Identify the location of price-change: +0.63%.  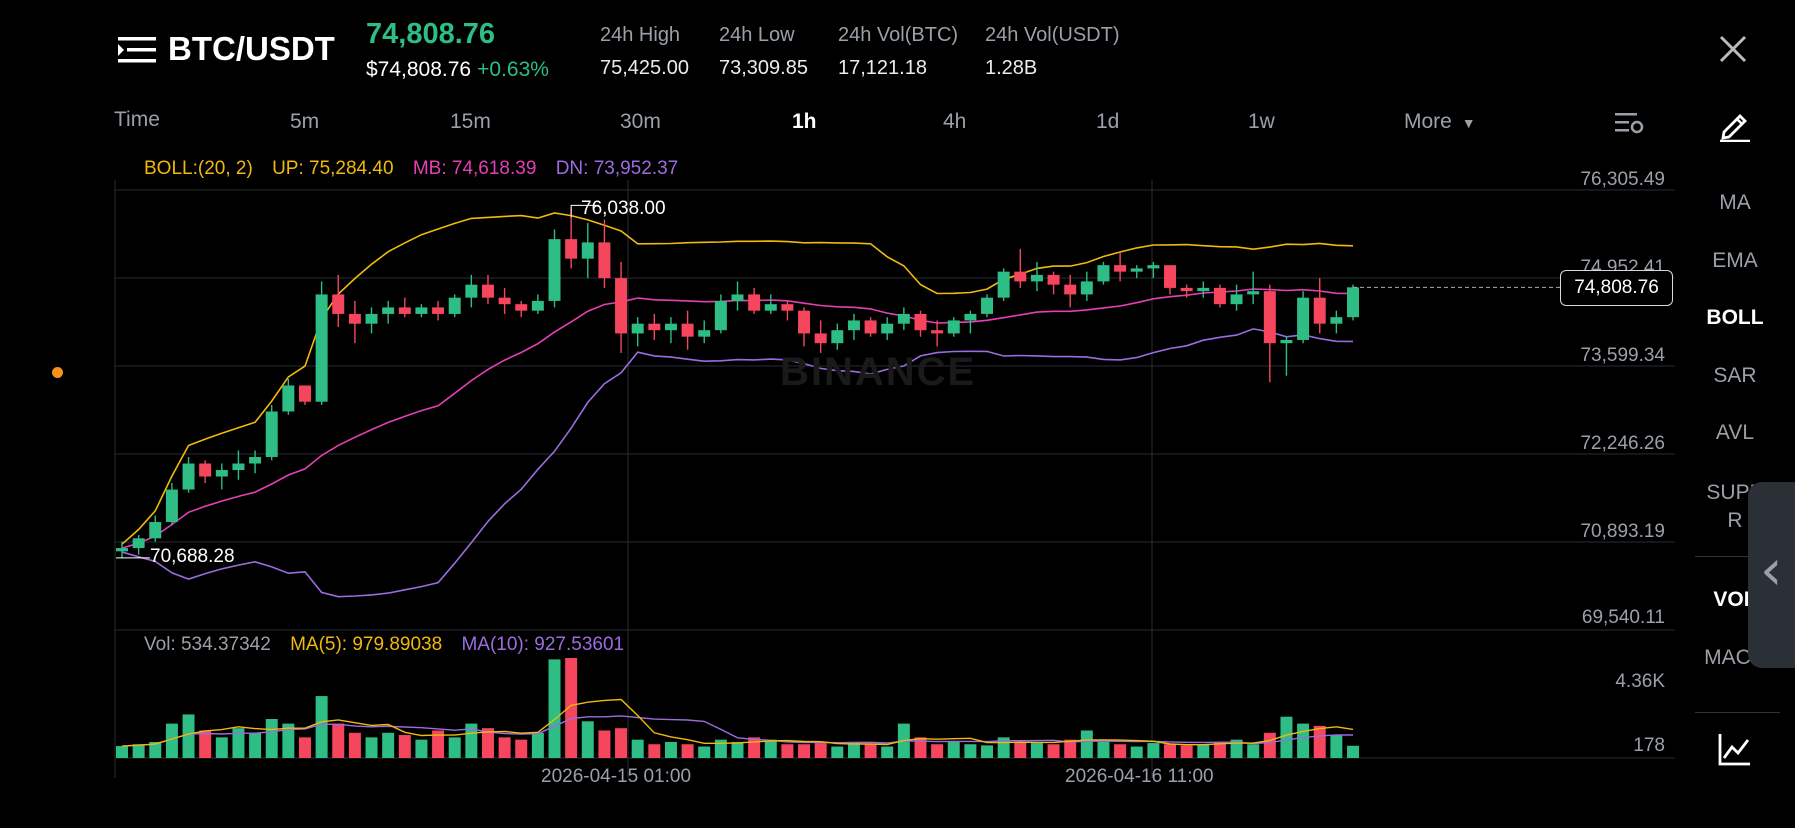
(513, 69).